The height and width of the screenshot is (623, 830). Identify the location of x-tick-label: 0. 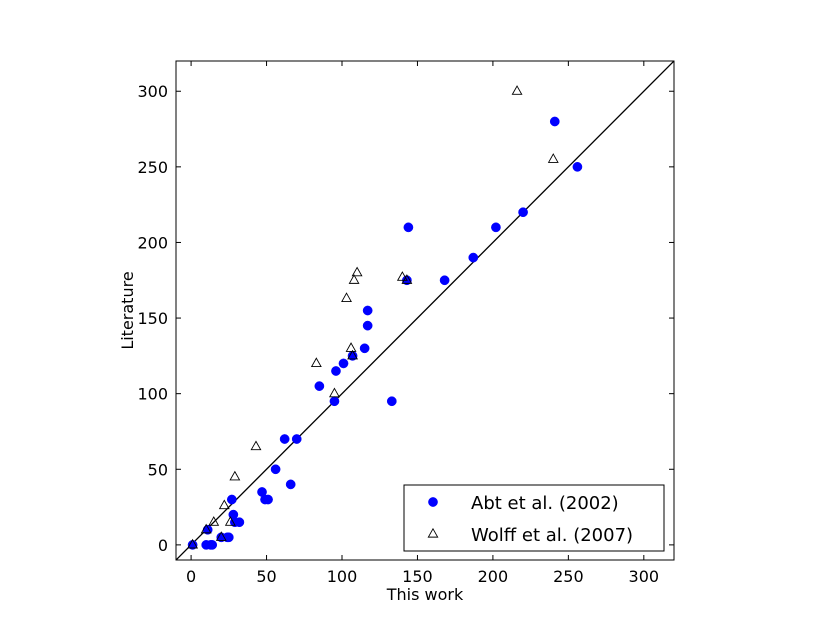
(191, 576).